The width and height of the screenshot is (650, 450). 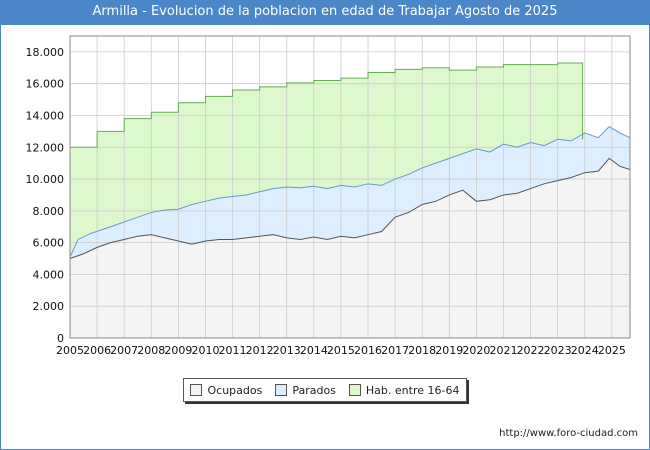 What do you see at coordinates (97, 350) in the screenshot?
I see `x-tick-label: 2006` at bounding box center [97, 350].